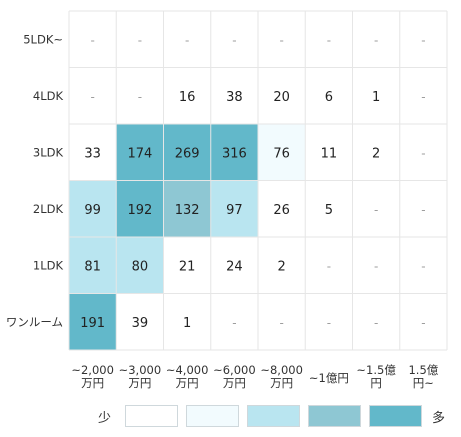 Image resolution: width=461 pixels, height=437 pixels. Describe the element at coordinates (105, 418) in the screenshot. I see `legend-low-label: 少` at that location.